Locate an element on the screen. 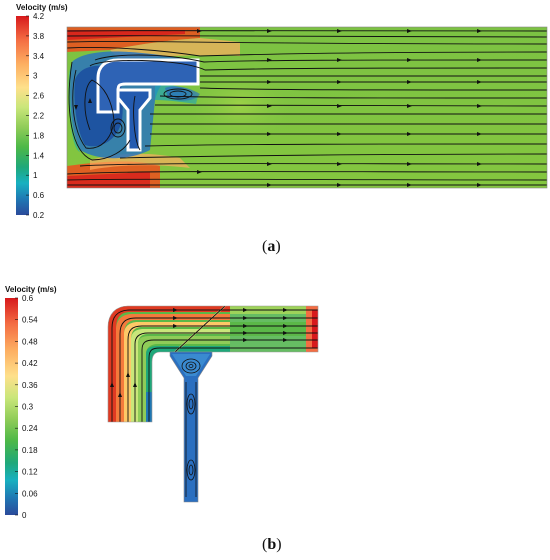  y-branch-b is located at coordinates (191, 427).